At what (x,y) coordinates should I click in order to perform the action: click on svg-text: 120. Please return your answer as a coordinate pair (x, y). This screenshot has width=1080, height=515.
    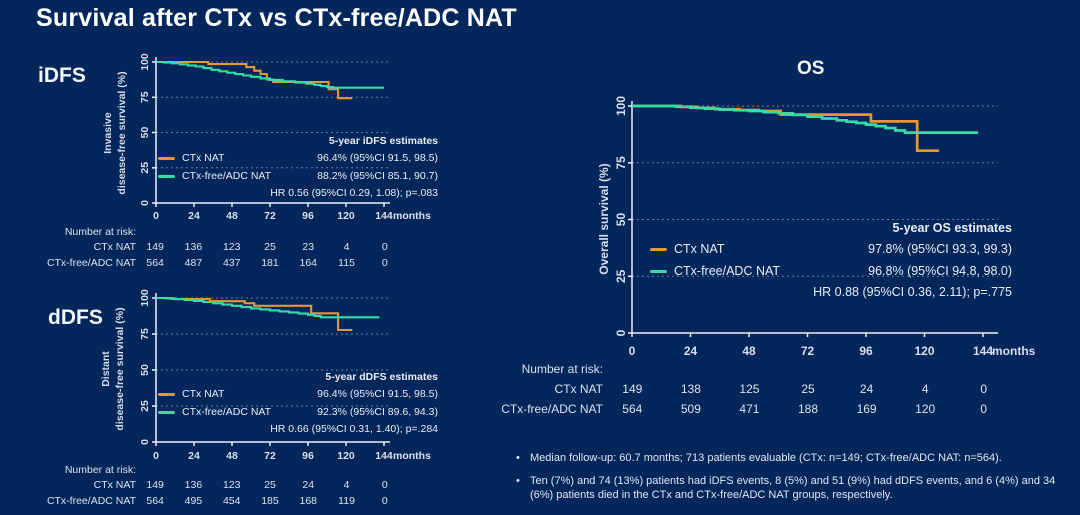
    Looking at the image, I should click on (924, 351).